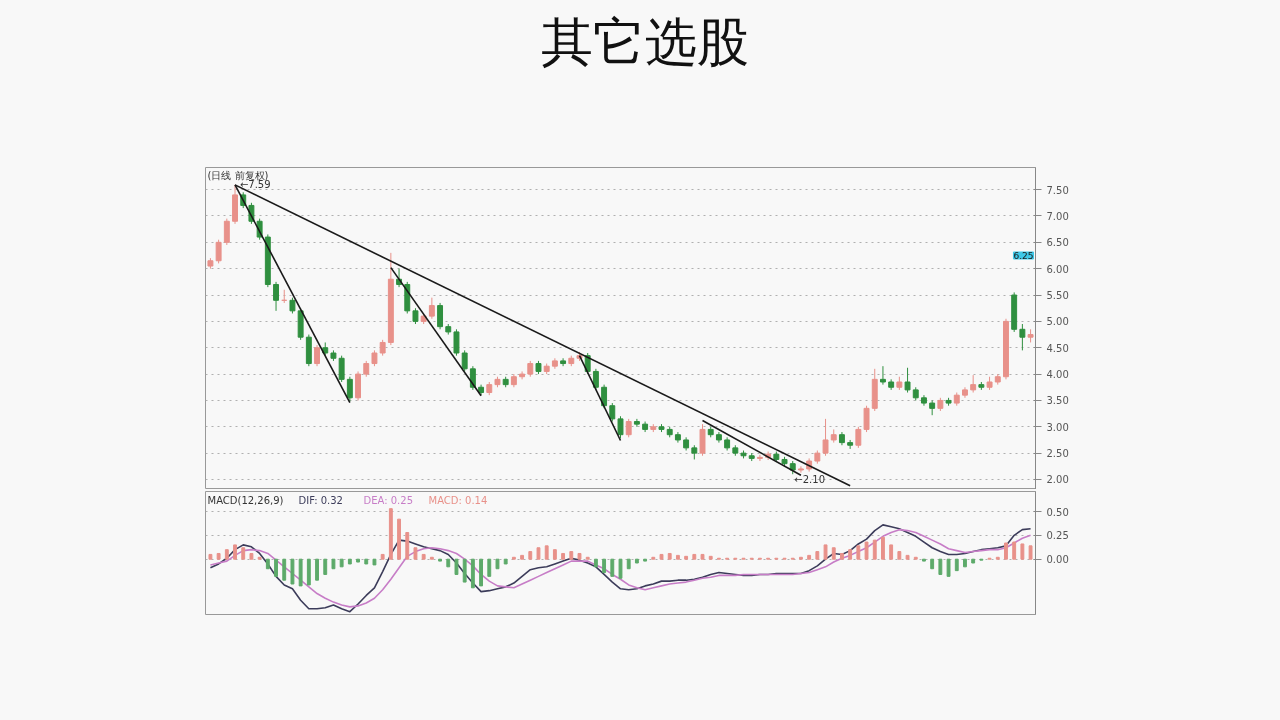 Image resolution: width=1280 pixels, height=720 pixels. What do you see at coordinates (810, 480) in the screenshot?
I see `annotation: ←2.10` at bounding box center [810, 480].